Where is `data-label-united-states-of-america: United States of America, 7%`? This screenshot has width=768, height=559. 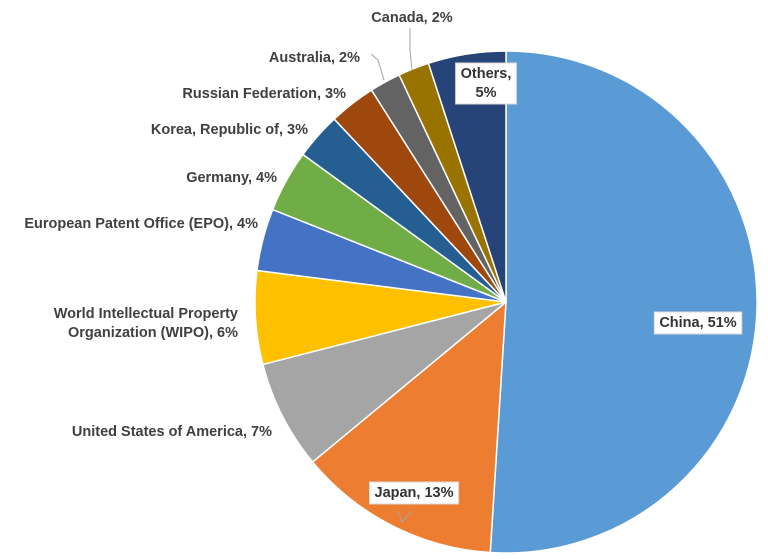 data-label-united-states-of-america: United States of America, 7% is located at coordinates (172, 432).